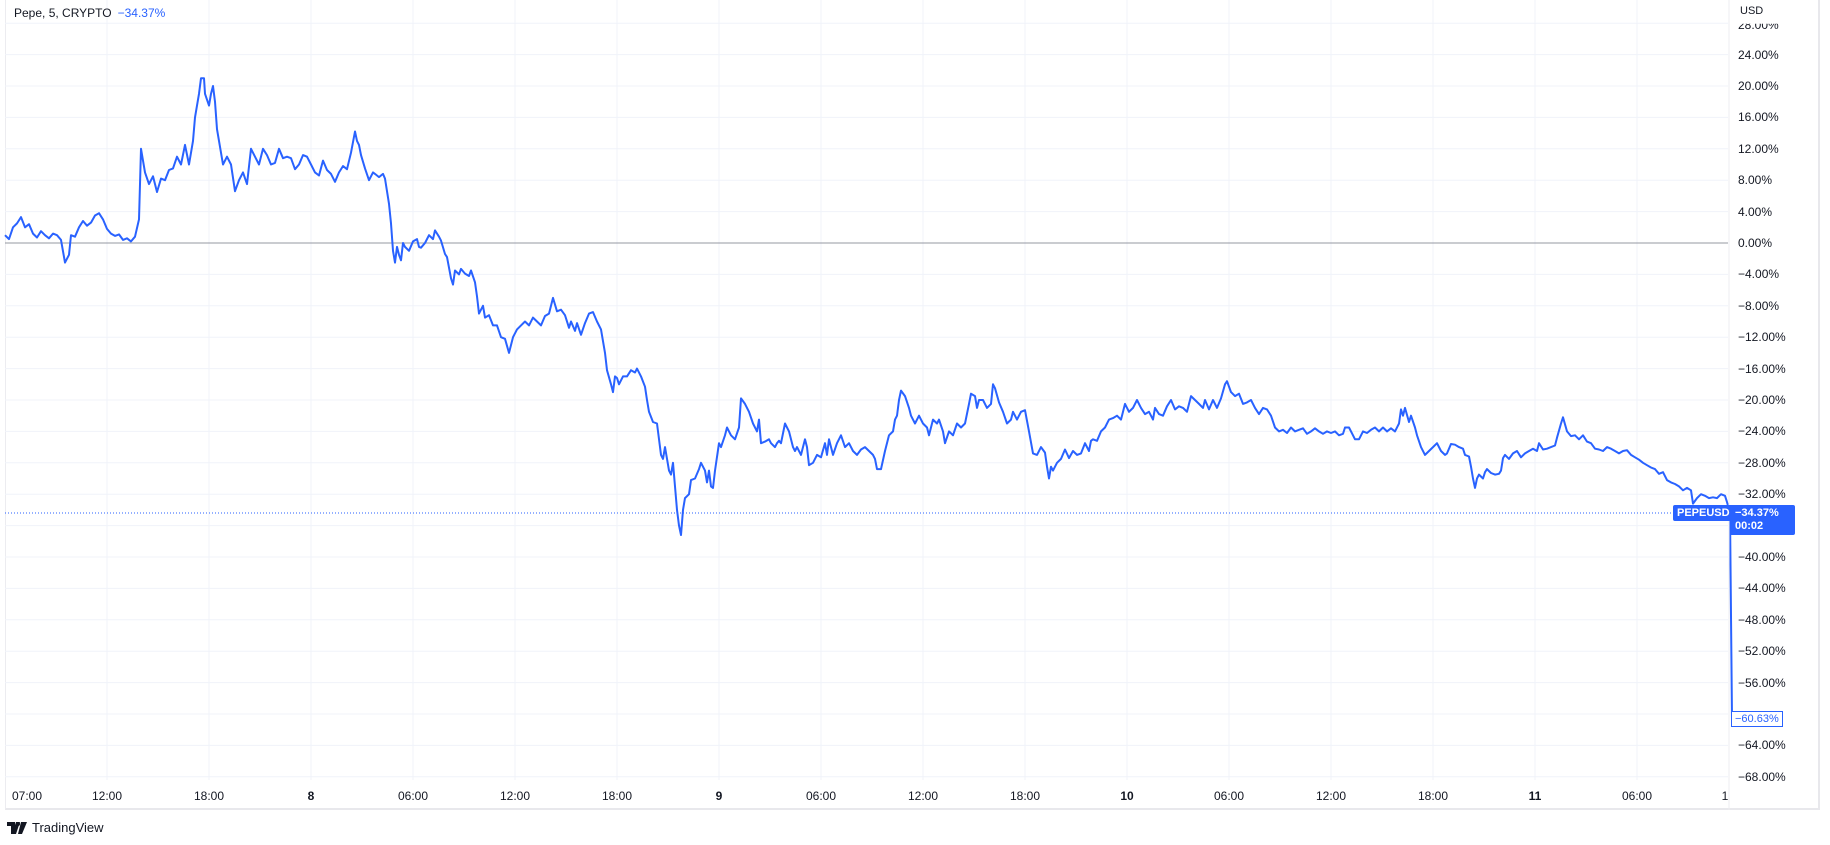 This screenshot has height=845, width=1830. I want to click on price-axis-tick: −16.00%, so click(1762, 368).